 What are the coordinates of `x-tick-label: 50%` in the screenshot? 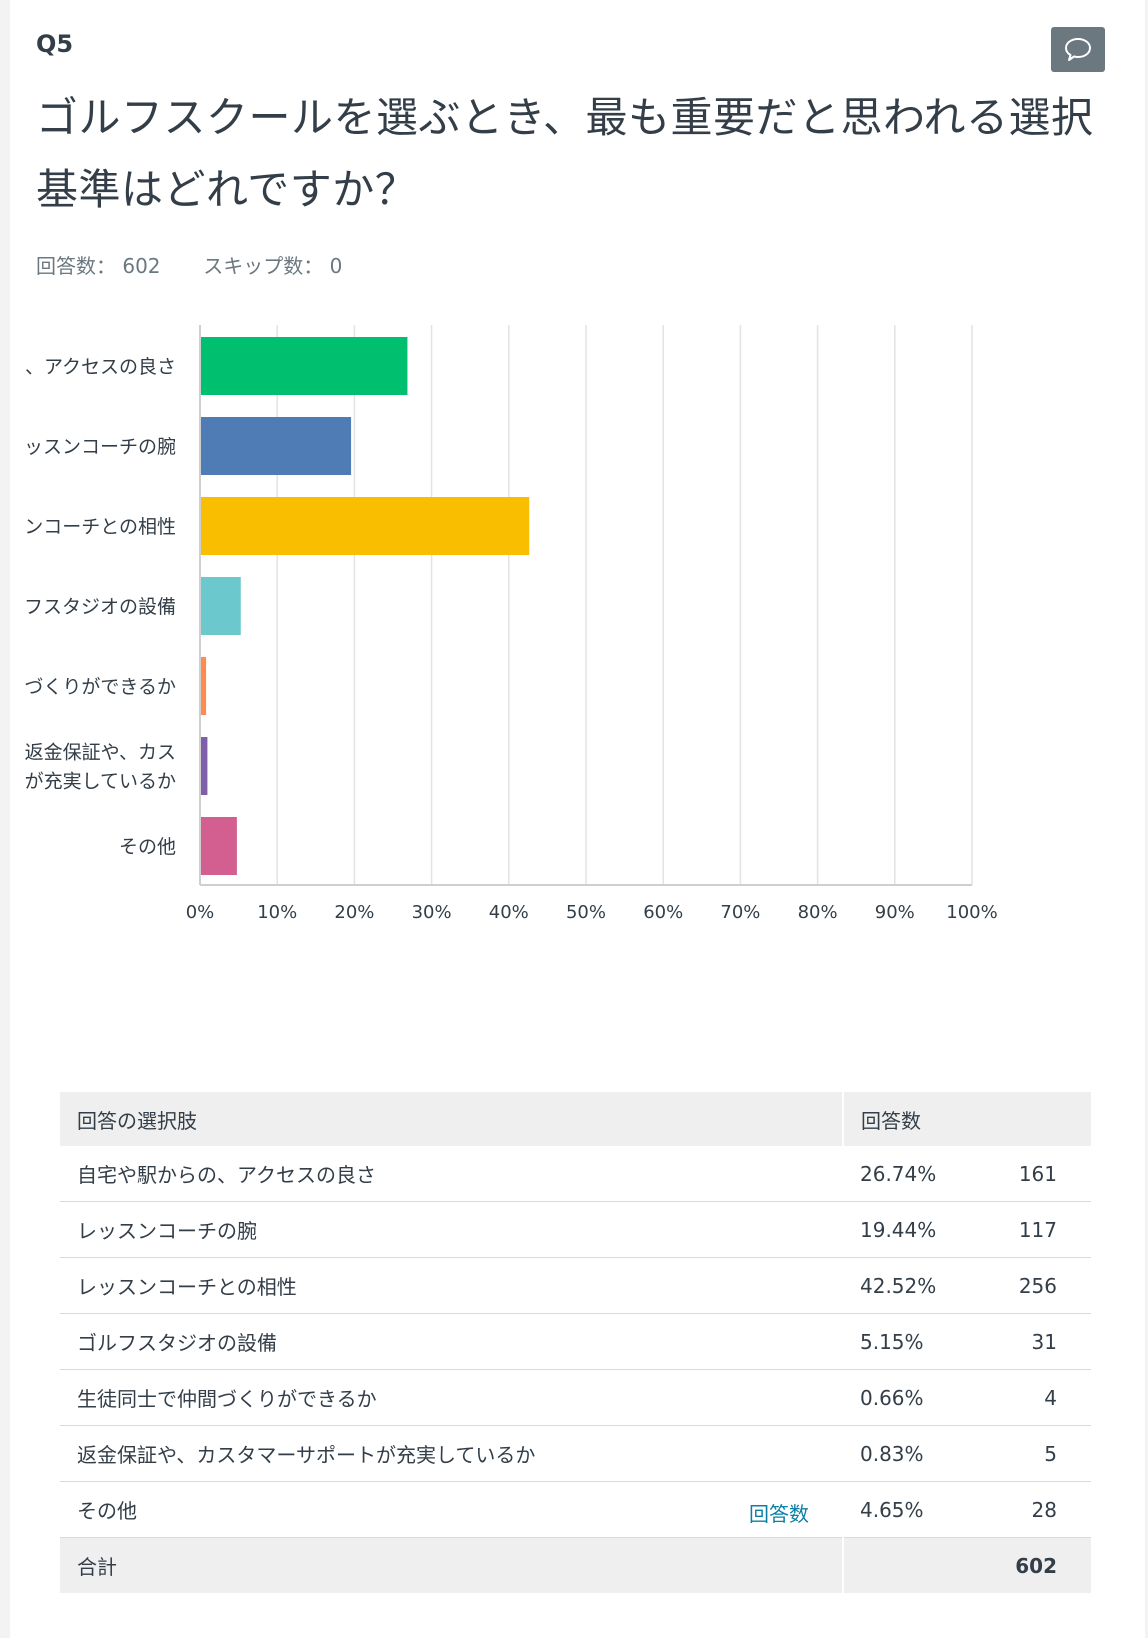 It's located at (586, 912).